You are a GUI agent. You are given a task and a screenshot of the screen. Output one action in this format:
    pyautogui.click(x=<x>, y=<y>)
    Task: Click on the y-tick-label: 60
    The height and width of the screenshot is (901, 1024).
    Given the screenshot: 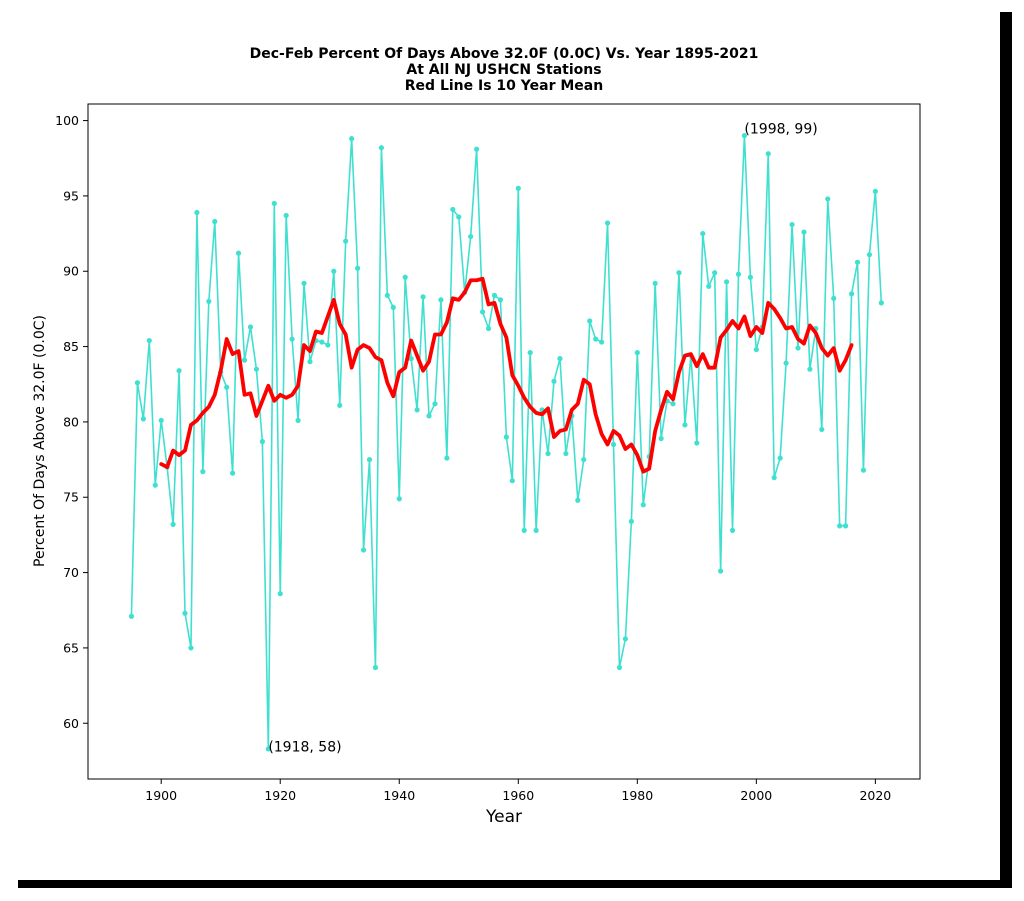 What is the action you would take?
    pyautogui.click(x=71, y=723)
    